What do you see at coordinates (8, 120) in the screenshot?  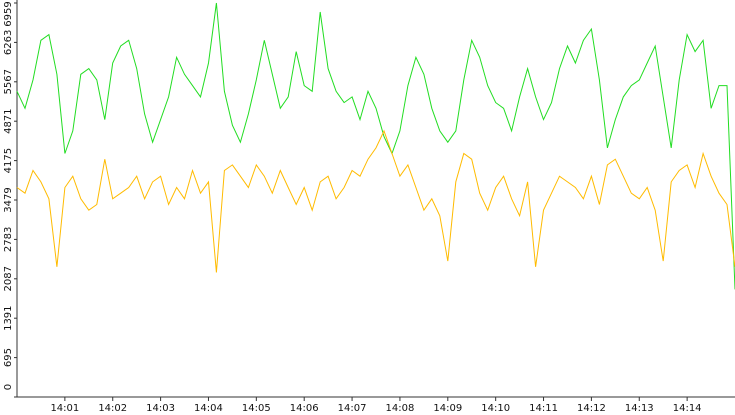 I see `y-tick-label: 4871` at bounding box center [8, 120].